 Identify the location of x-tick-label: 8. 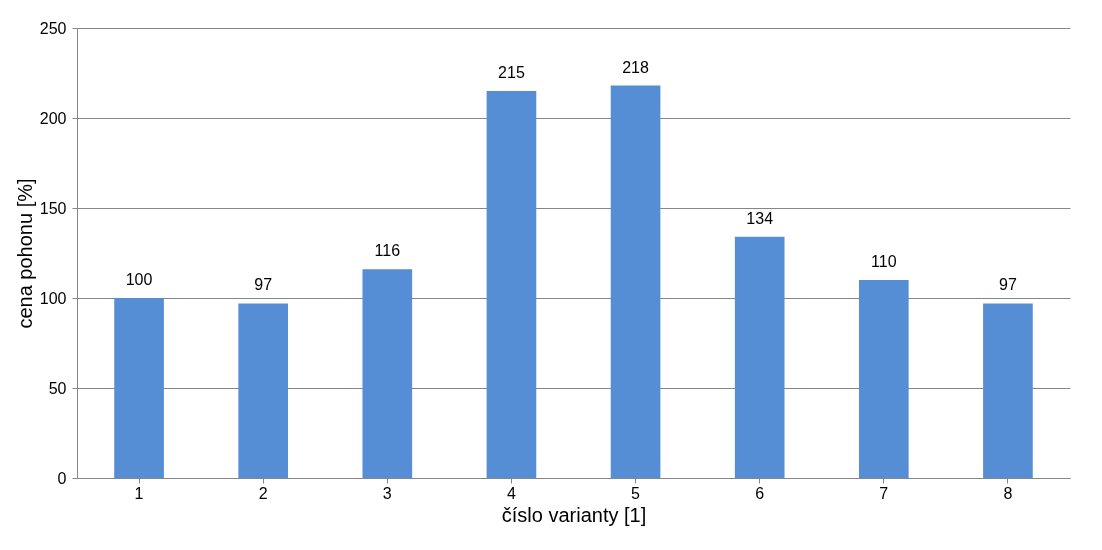
(1008, 493).